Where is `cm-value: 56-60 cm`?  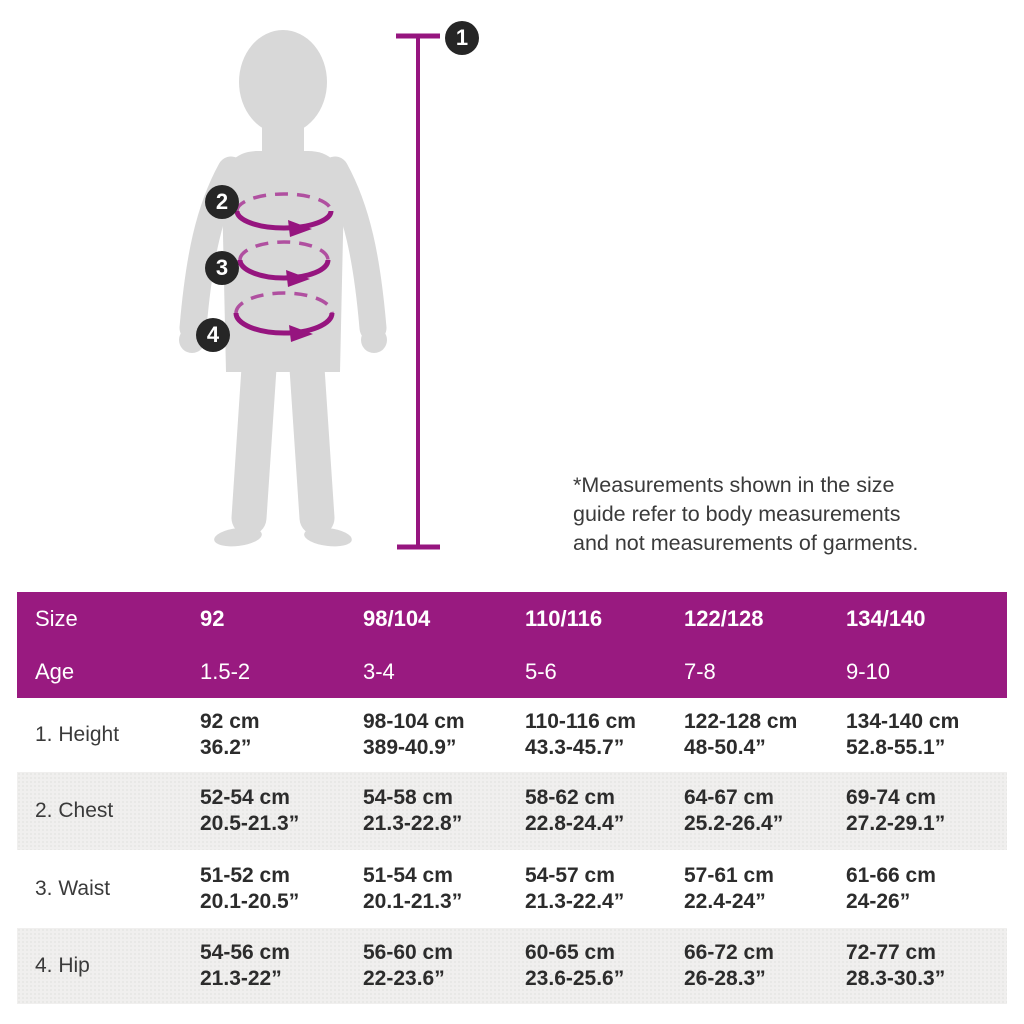
cm-value: 56-60 cm is located at coordinates (408, 952).